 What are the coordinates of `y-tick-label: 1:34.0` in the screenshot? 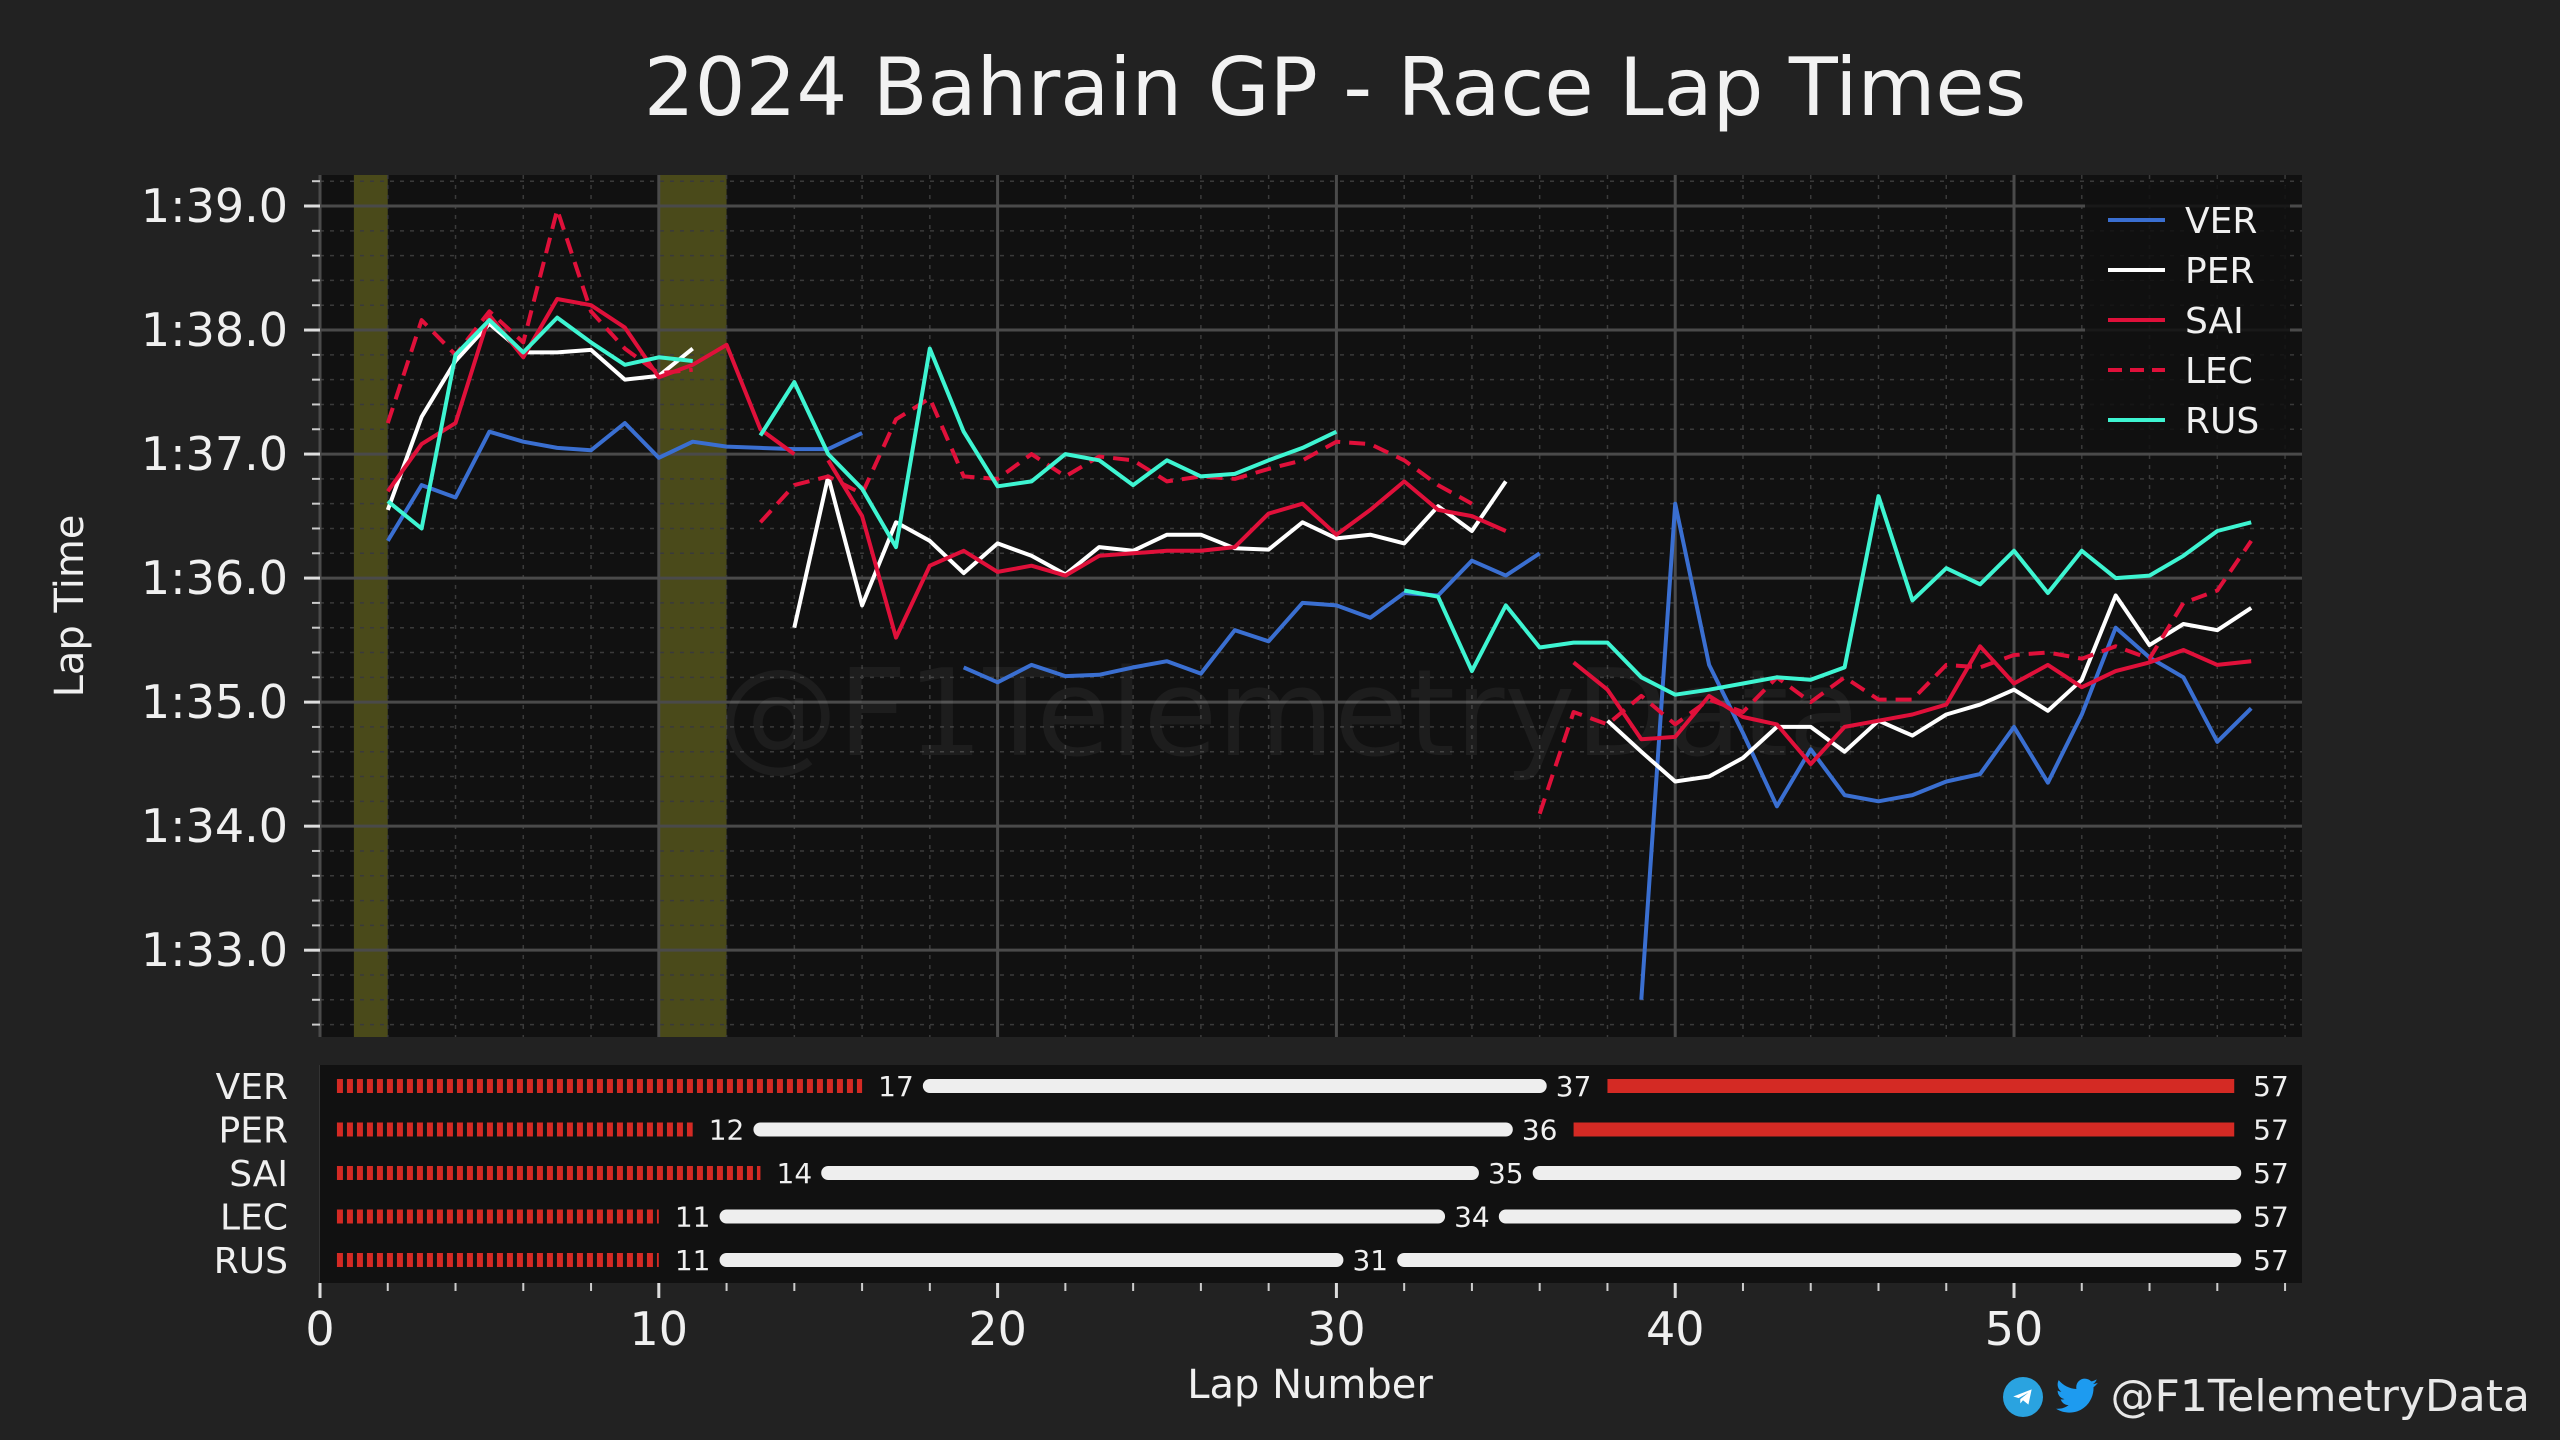 It's located at (214, 826).